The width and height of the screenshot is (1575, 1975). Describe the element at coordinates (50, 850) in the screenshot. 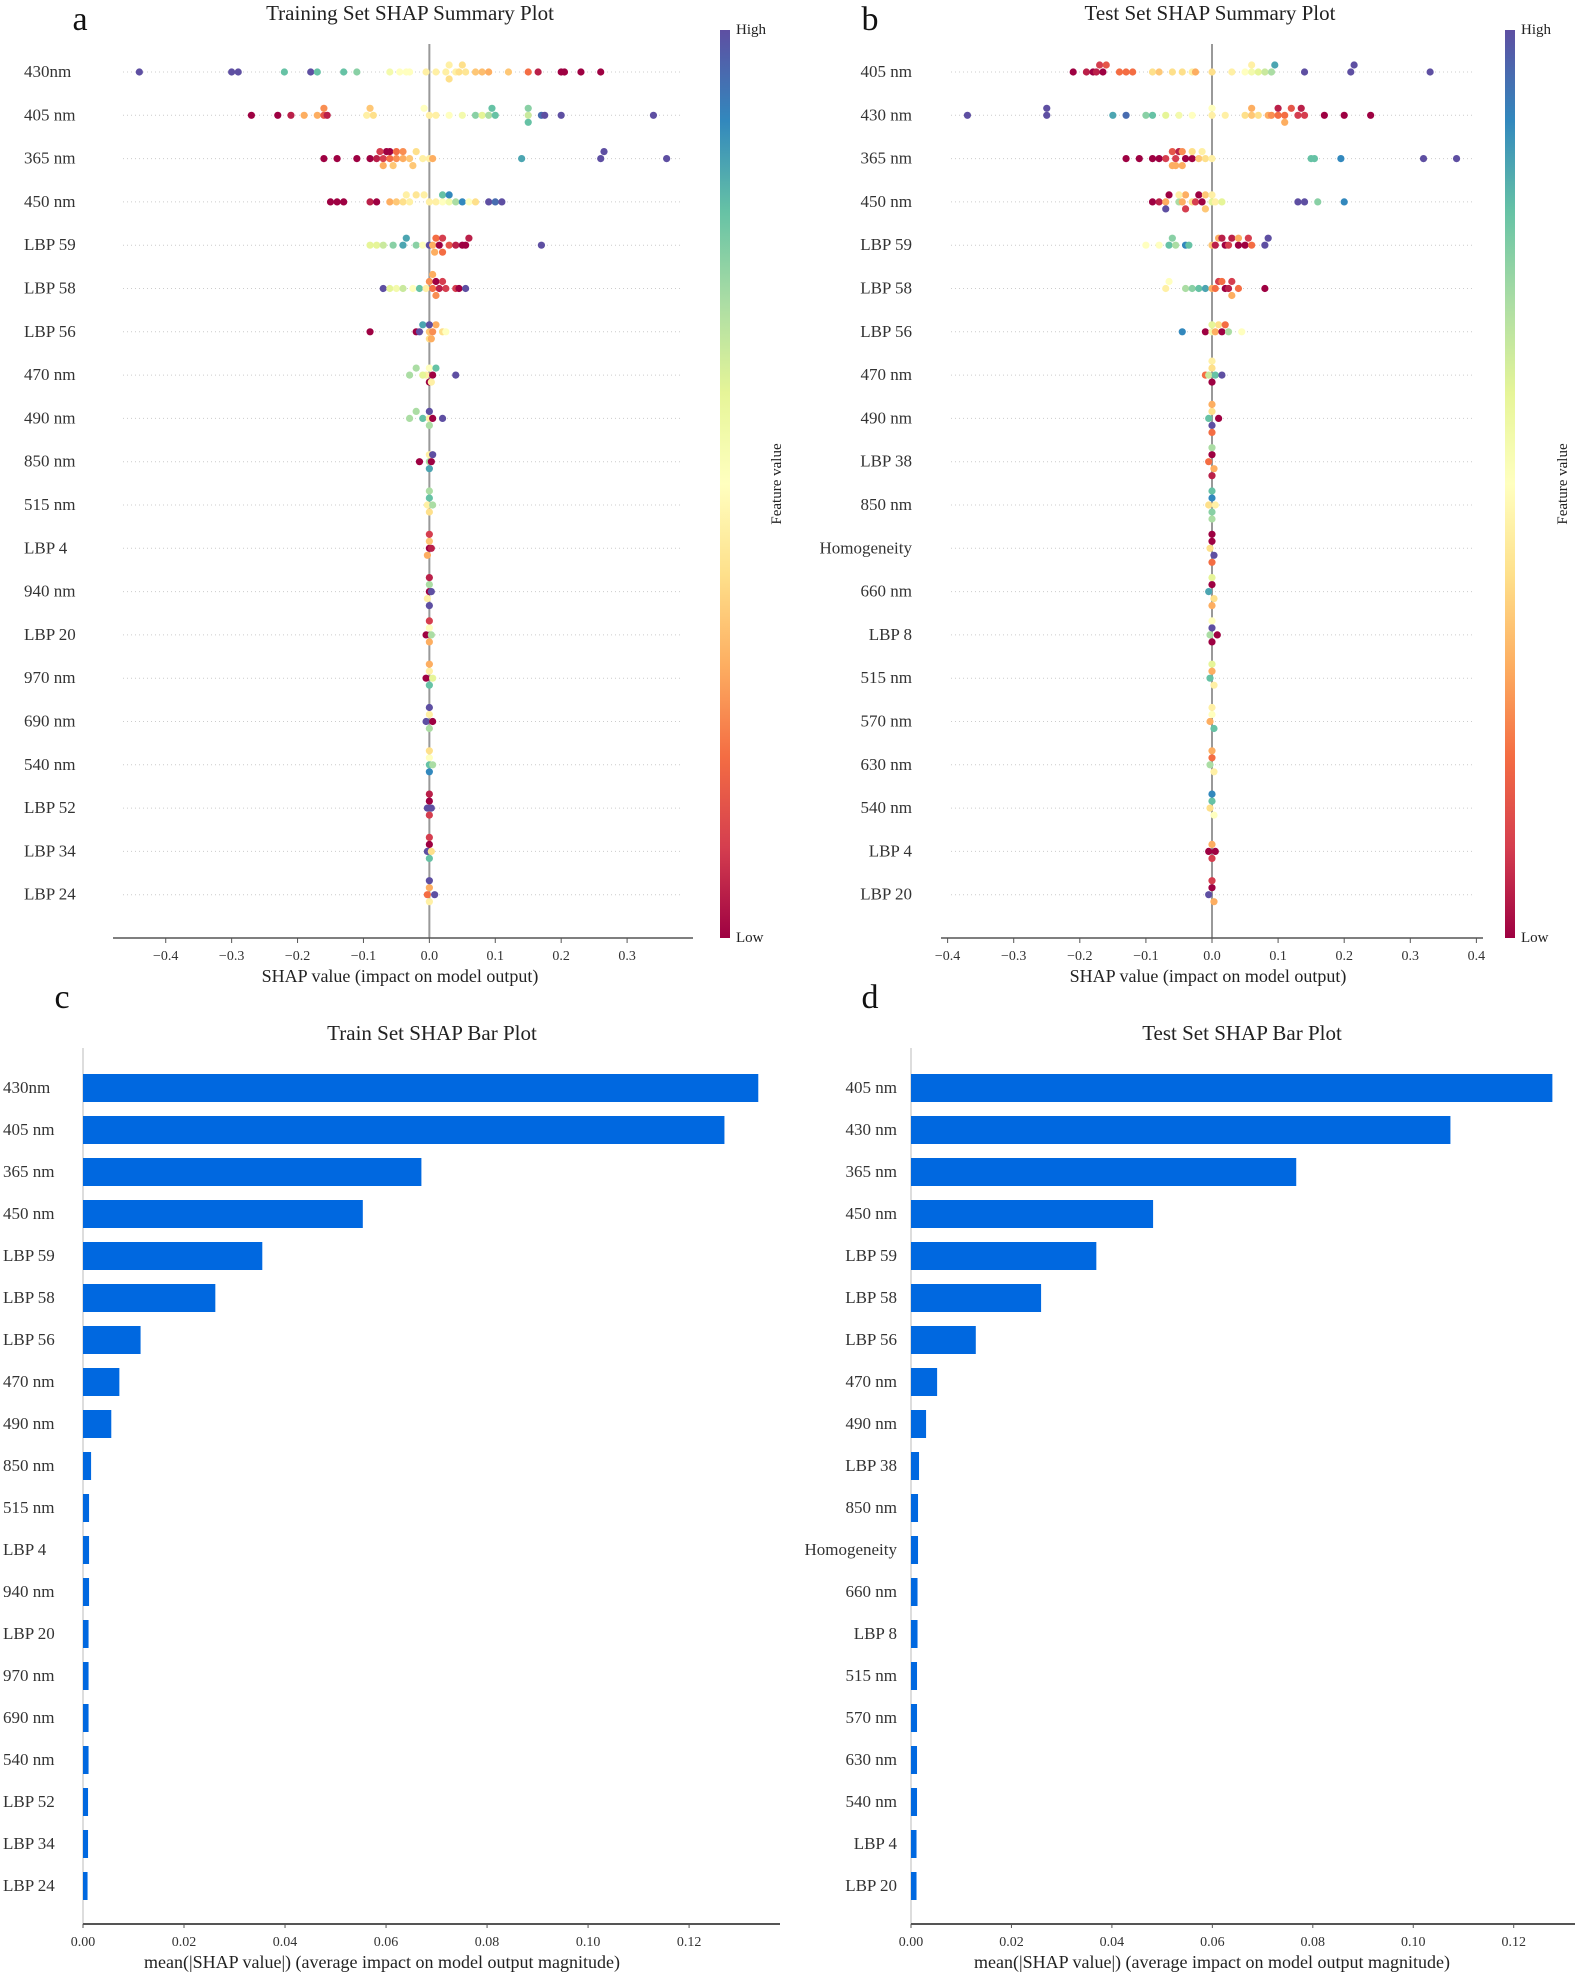

I see `feature-label: LBP 34` at that location.